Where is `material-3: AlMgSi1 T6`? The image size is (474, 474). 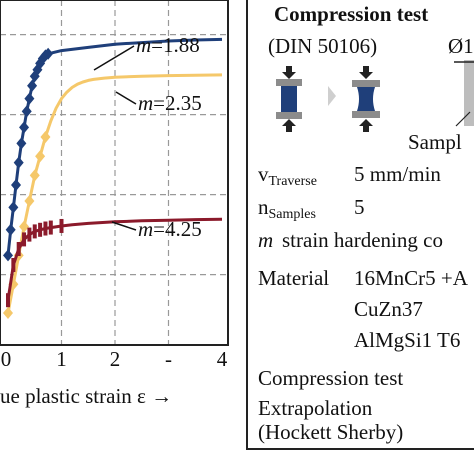 material-3: AlMgSi1 T6 is located at coordinates (407, 340).